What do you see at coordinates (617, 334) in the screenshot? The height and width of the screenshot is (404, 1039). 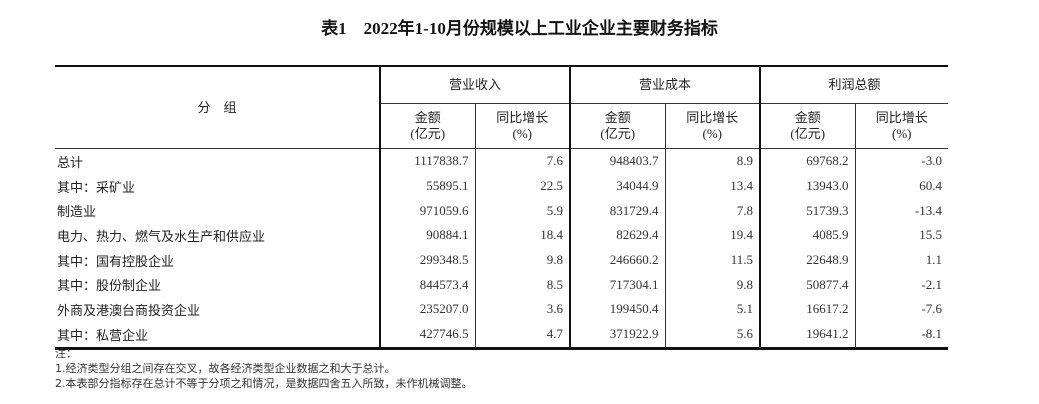 I see `amount-cell: 371922.9` at bounding box center [617, 334].